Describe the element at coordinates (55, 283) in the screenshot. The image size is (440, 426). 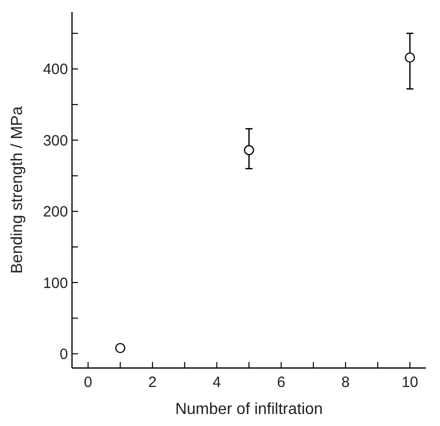
I see `y-tick-label: 100` at that location.